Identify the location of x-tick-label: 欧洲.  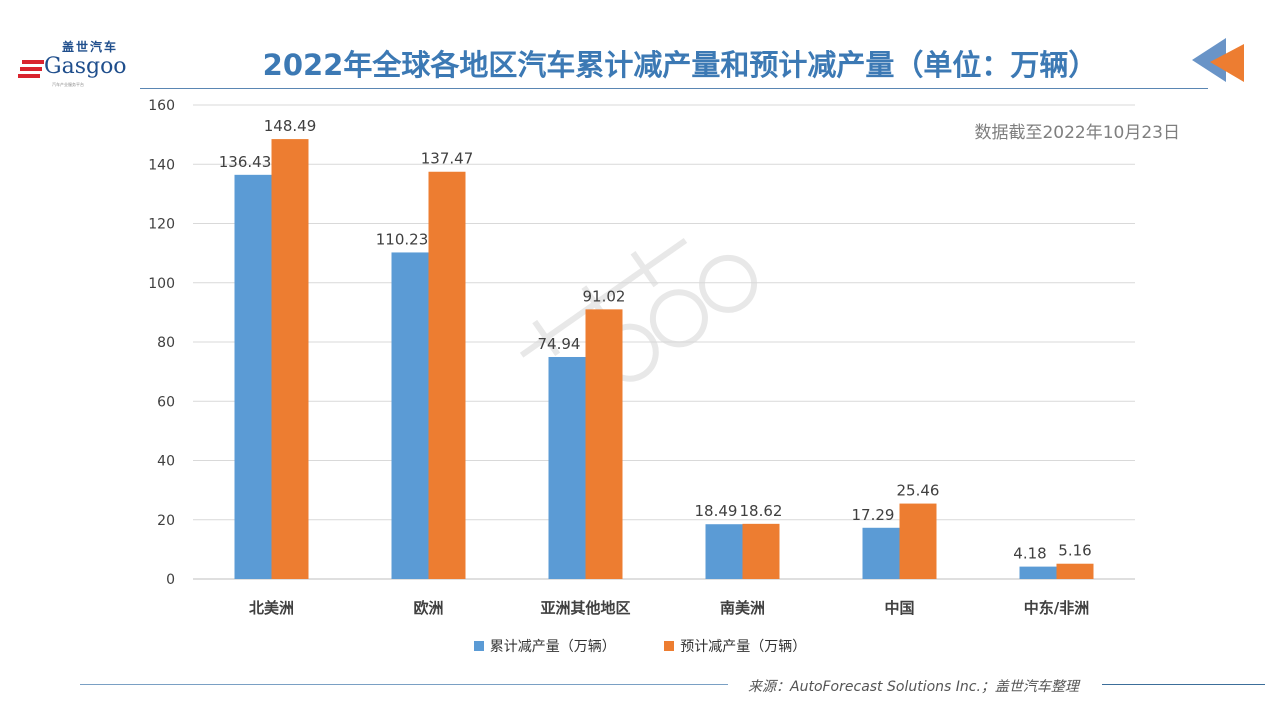
(428, 608).